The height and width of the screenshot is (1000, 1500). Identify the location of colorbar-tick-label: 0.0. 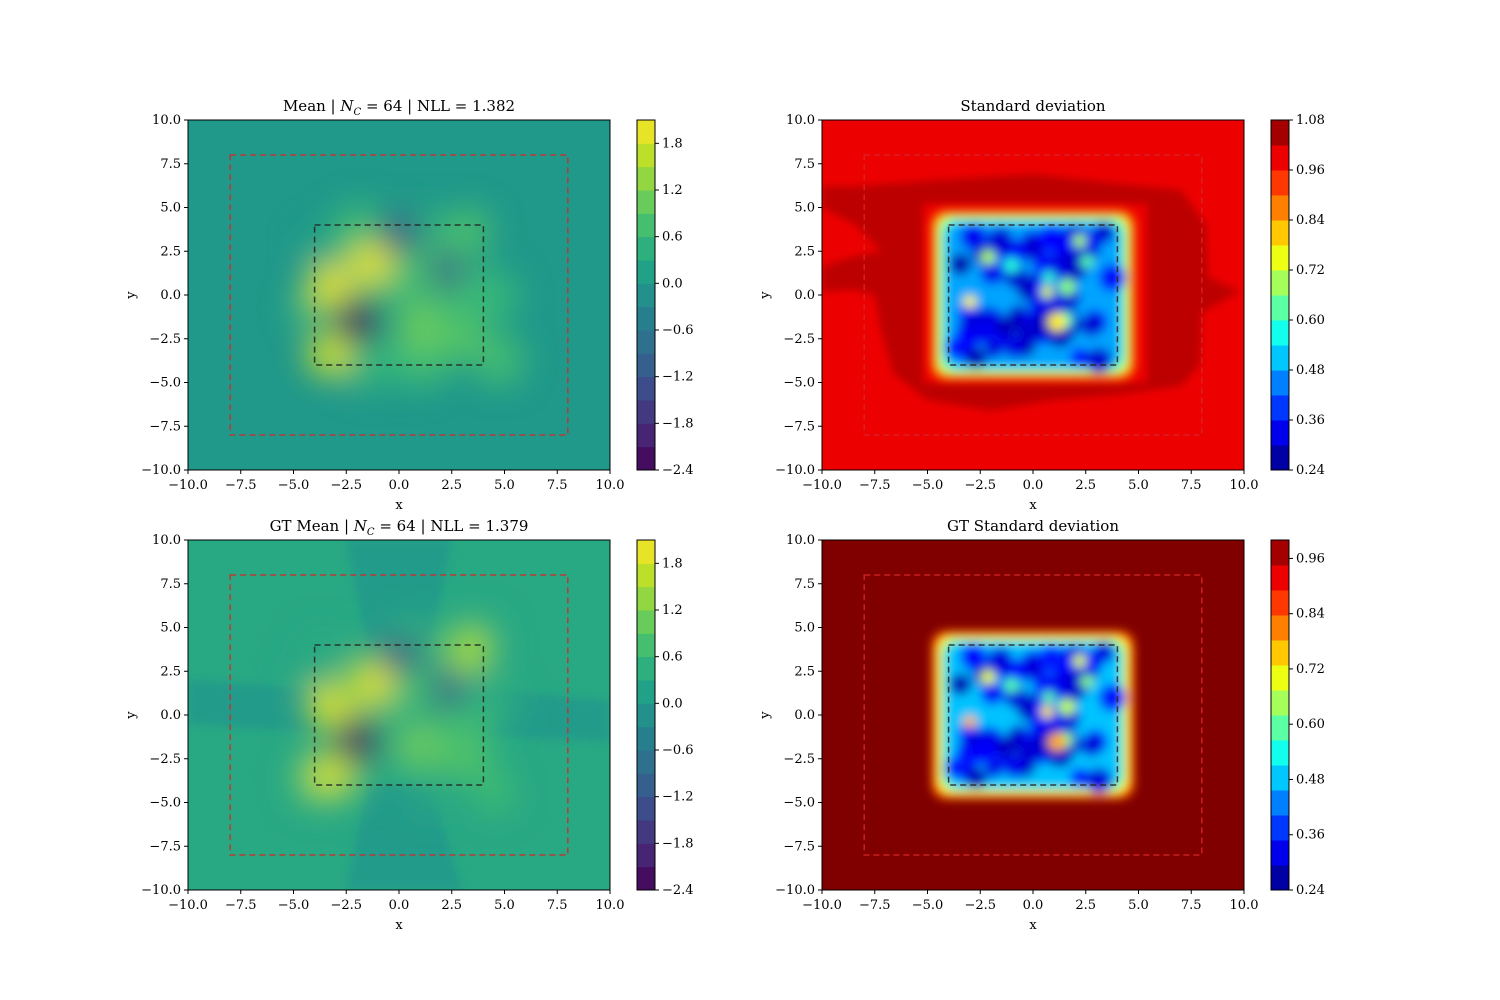
(672, 283).